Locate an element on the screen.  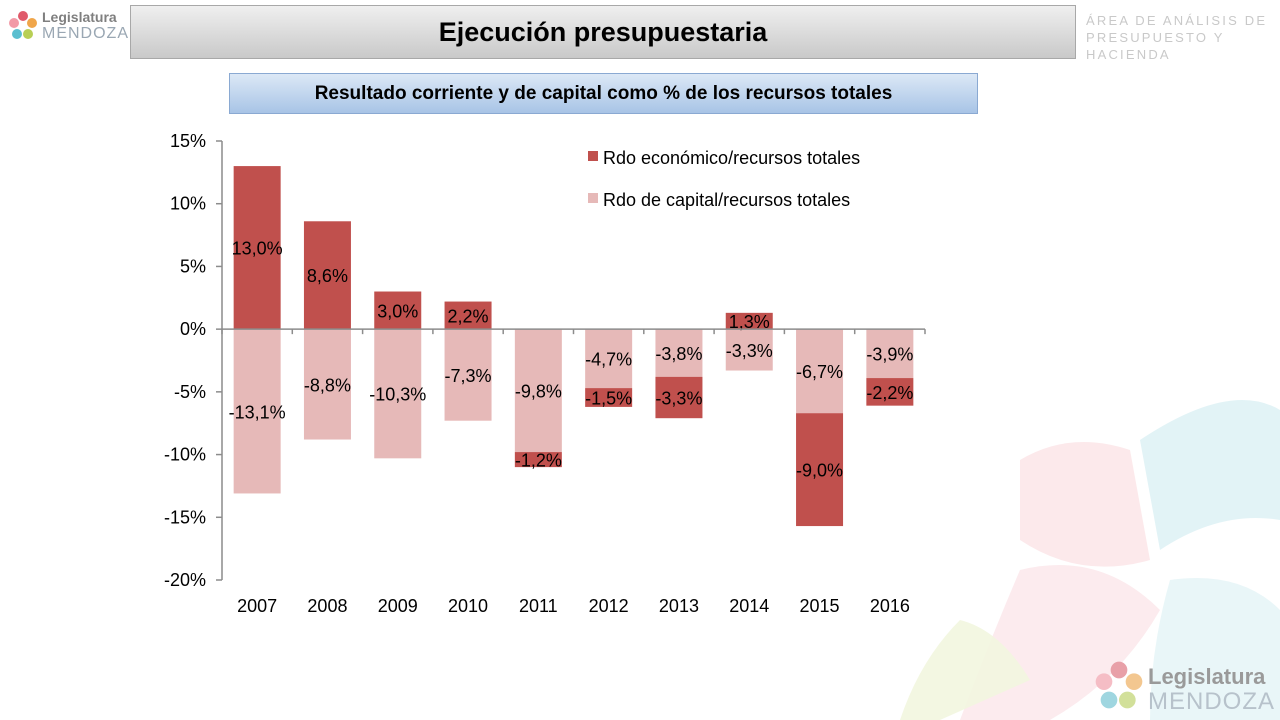
area-label-line2: PRESUPUESTO Y HACIENDA is located at coordinates (1155, 46).